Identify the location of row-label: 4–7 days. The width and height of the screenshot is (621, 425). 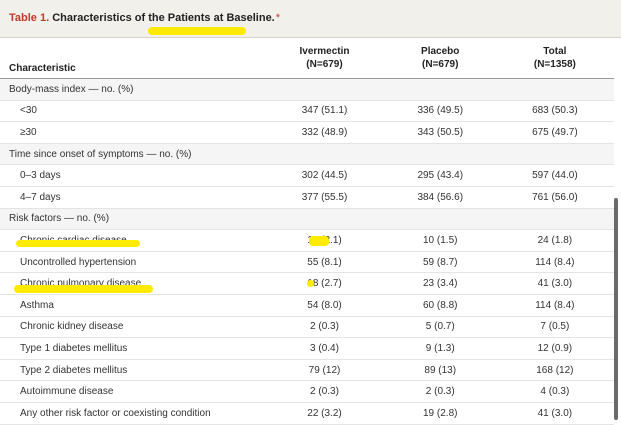
(132, 197).